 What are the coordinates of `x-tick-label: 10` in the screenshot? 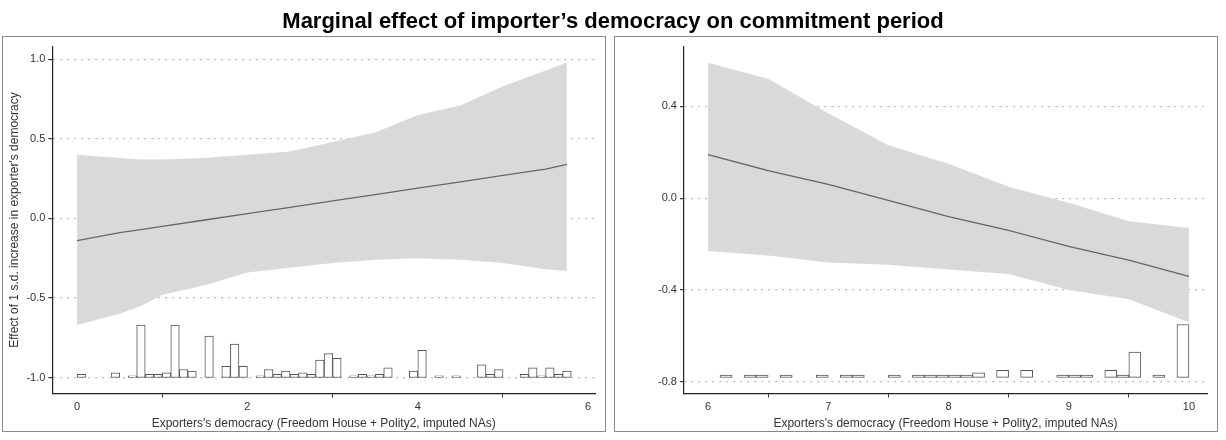 It's located at (1189, 406).